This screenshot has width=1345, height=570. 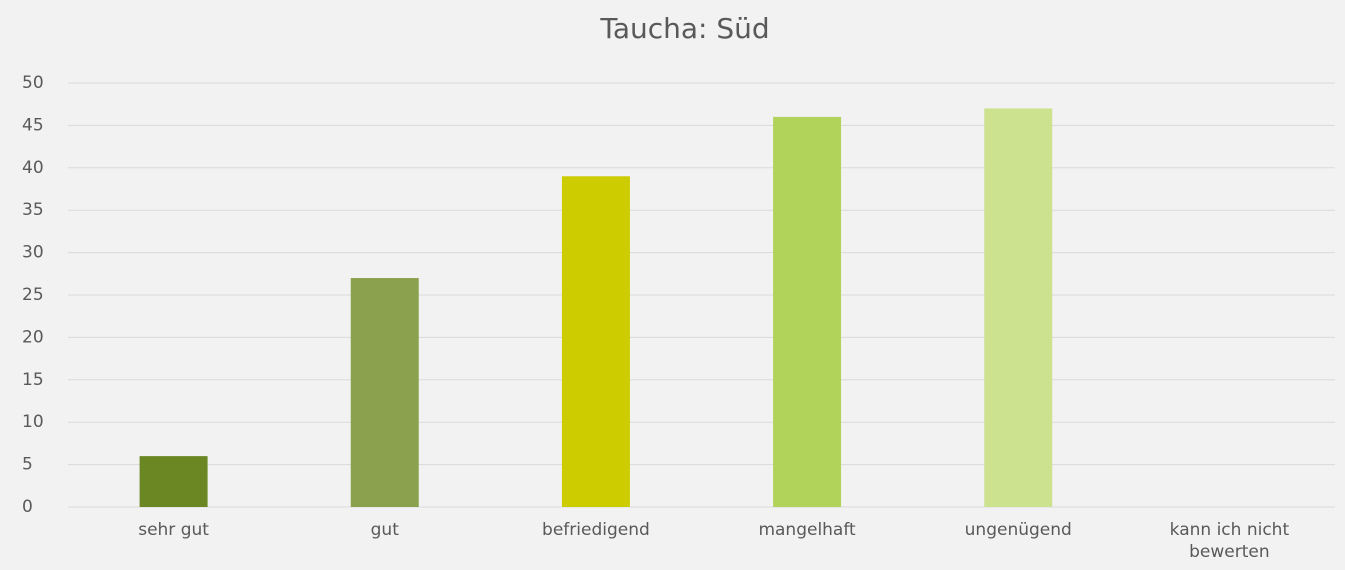 What do you see at coordinates (33, 422) in the screenshot?
I see `y-tick-label: 10` at bounding box center [33, 422].